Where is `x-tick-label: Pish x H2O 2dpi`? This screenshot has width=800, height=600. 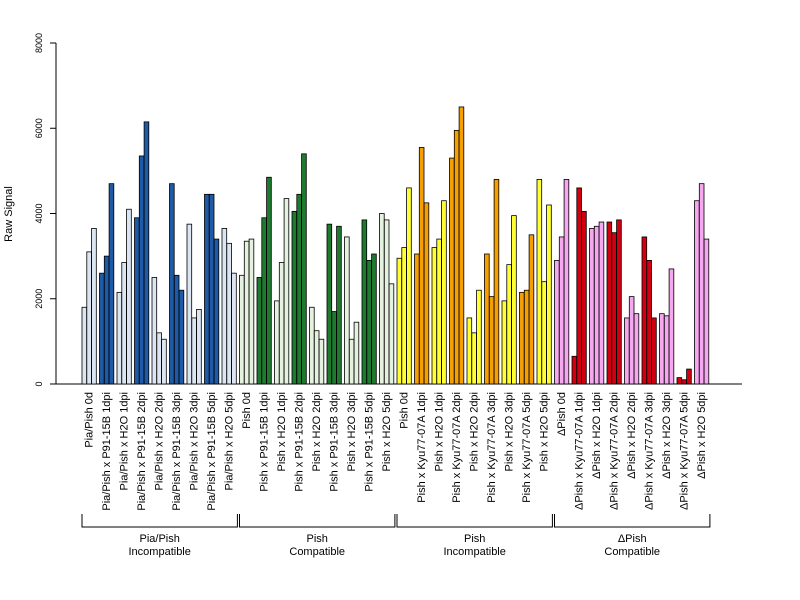 x-tick-label: Pish x H2O 2dpi is located at coordinates (475, 431).